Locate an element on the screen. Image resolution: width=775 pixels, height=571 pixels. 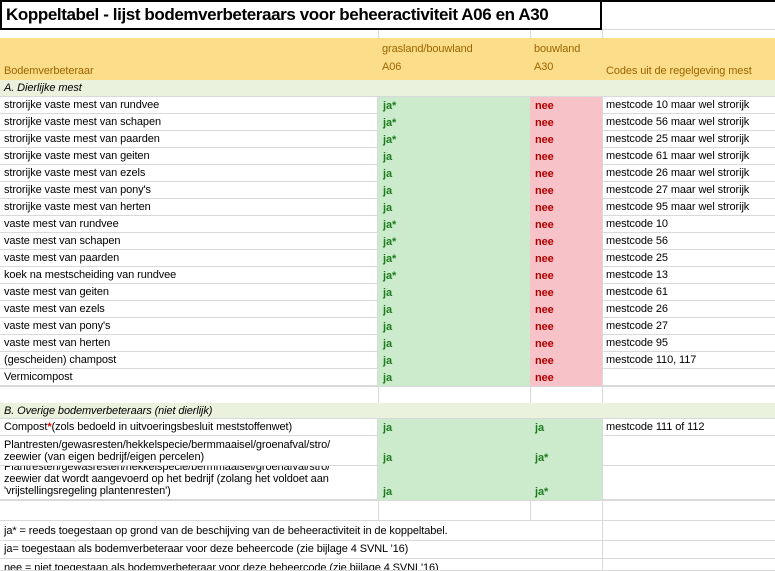
row-mestcode: mestcode 26 maar wel strorijk is located at coordinates (688, 173).